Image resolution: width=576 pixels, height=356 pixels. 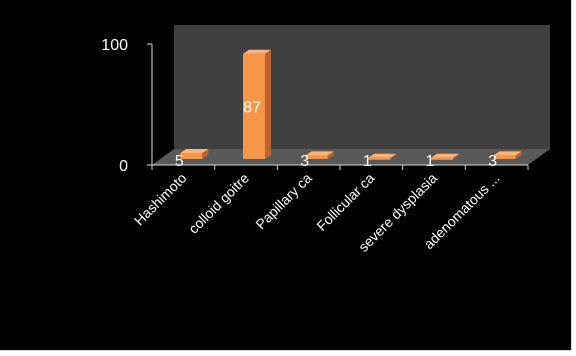 I want to click on category-label: Papillary ca, so click(x=283, y=201).